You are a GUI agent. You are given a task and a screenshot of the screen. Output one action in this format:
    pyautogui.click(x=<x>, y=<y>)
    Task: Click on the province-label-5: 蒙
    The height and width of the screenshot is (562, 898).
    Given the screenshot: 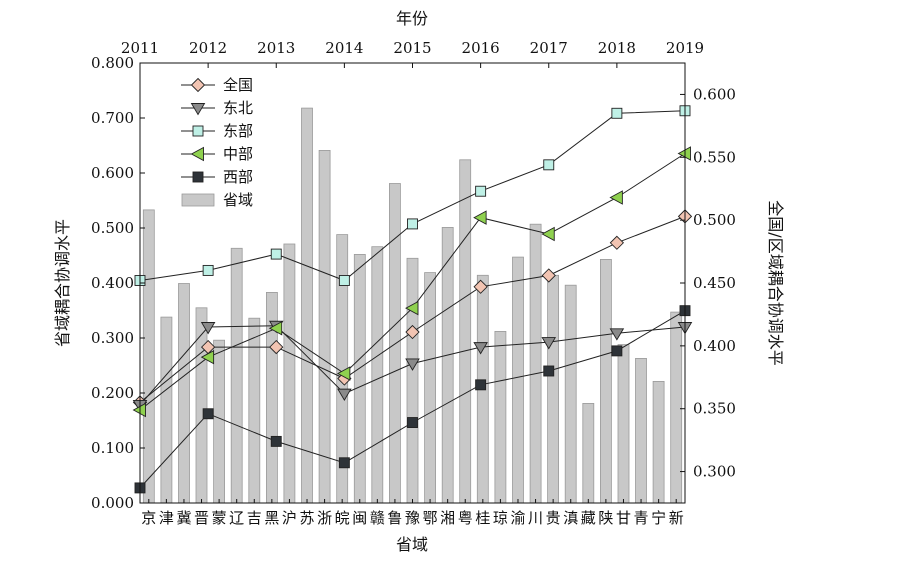 What is the action you would take?
    pyautogui.click(x=219, y=518)
    